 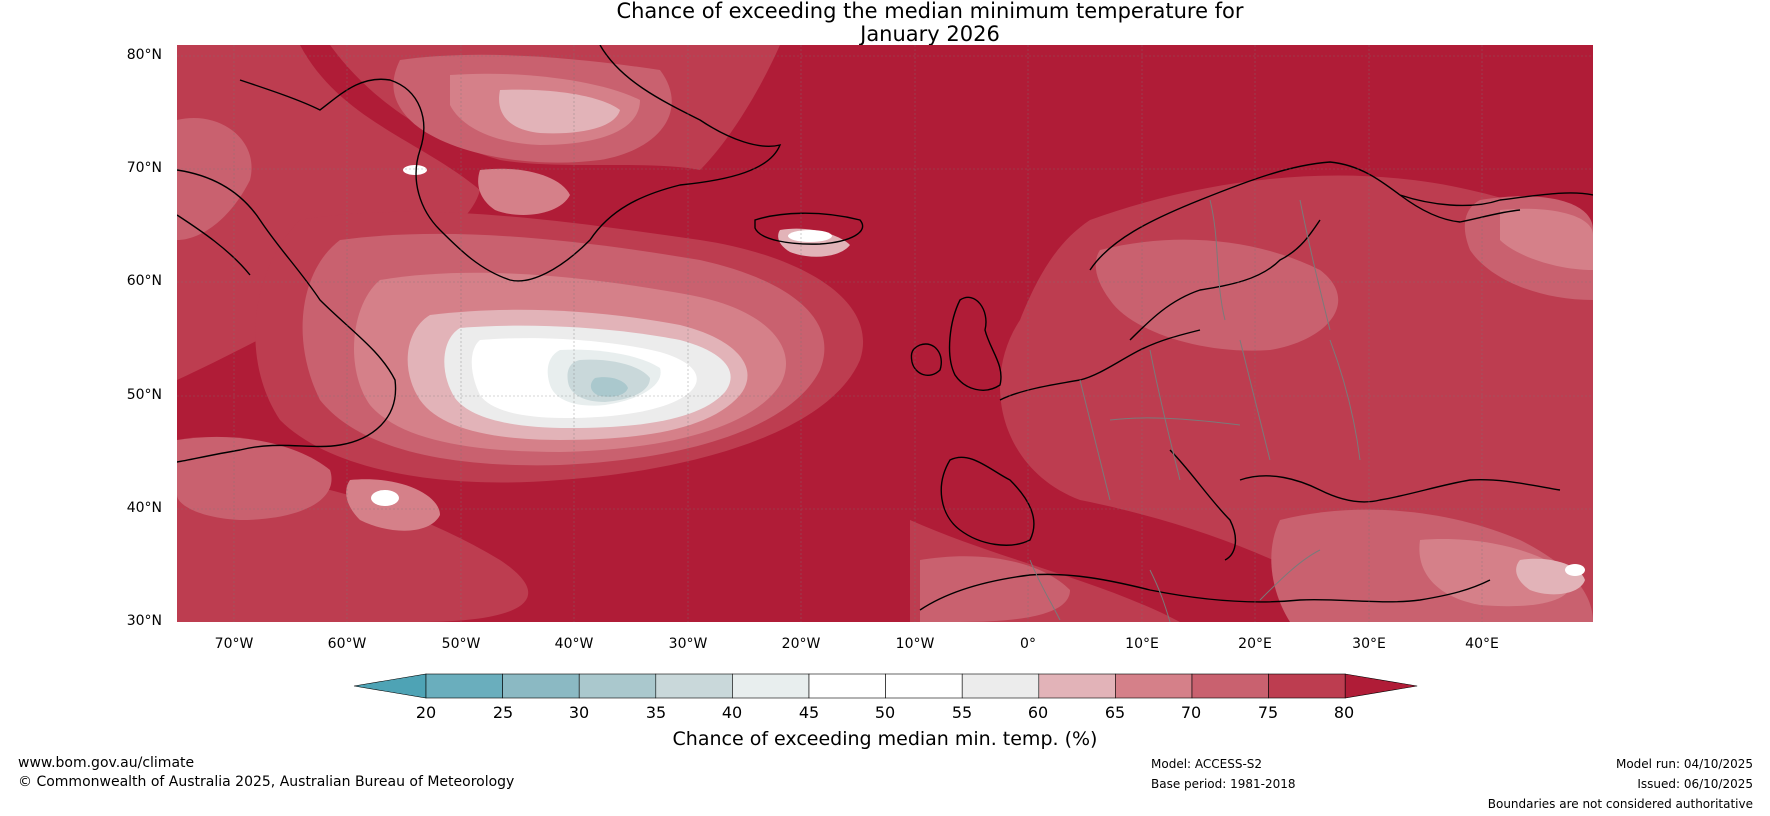 I want to click on lon-label-40w: 40°W, so click(x=574, y=644).